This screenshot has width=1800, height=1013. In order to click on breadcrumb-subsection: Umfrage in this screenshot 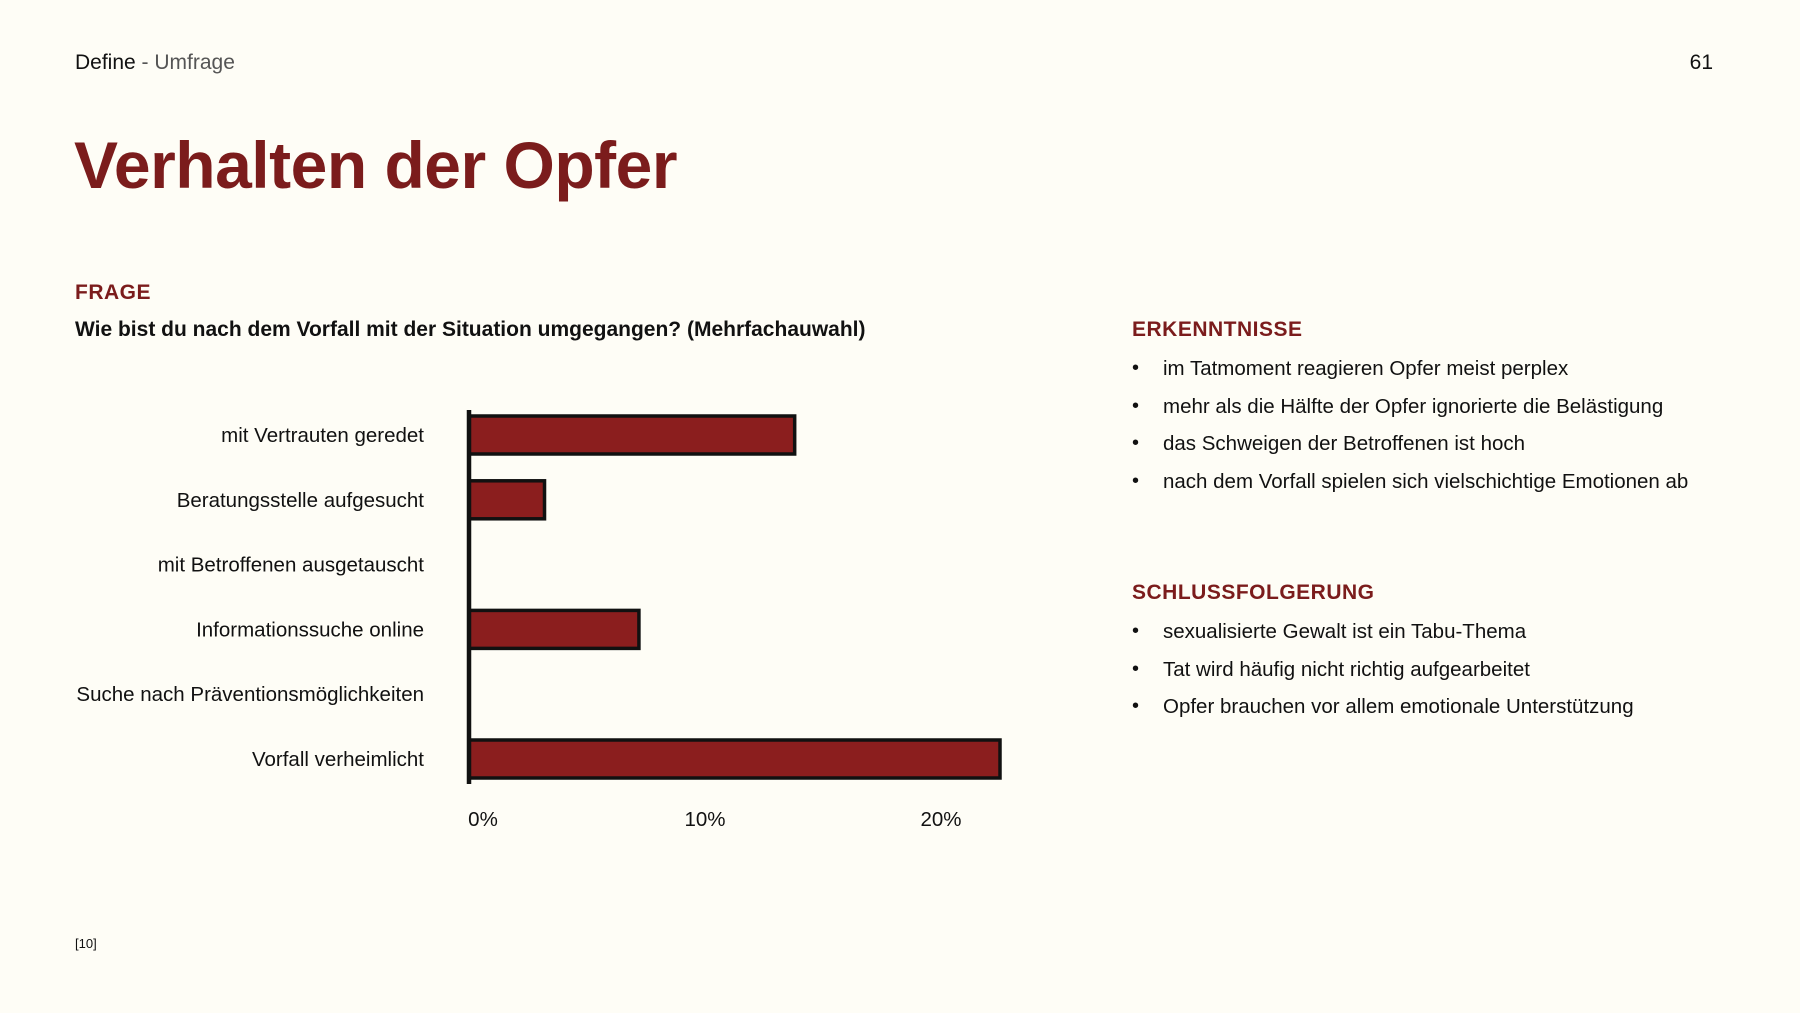, I will do `click(194, 62)`.